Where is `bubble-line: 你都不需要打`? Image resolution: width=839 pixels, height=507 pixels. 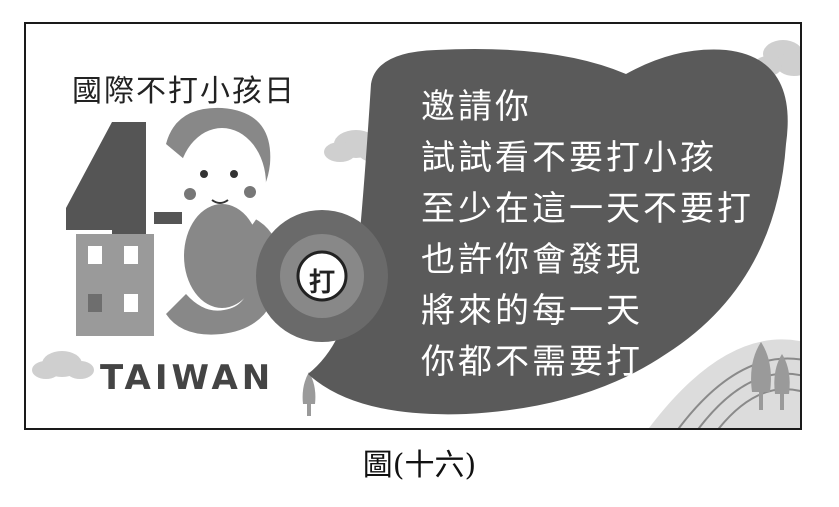 bubble-line: 你都不需要打 is located at coordinates (532, 362).